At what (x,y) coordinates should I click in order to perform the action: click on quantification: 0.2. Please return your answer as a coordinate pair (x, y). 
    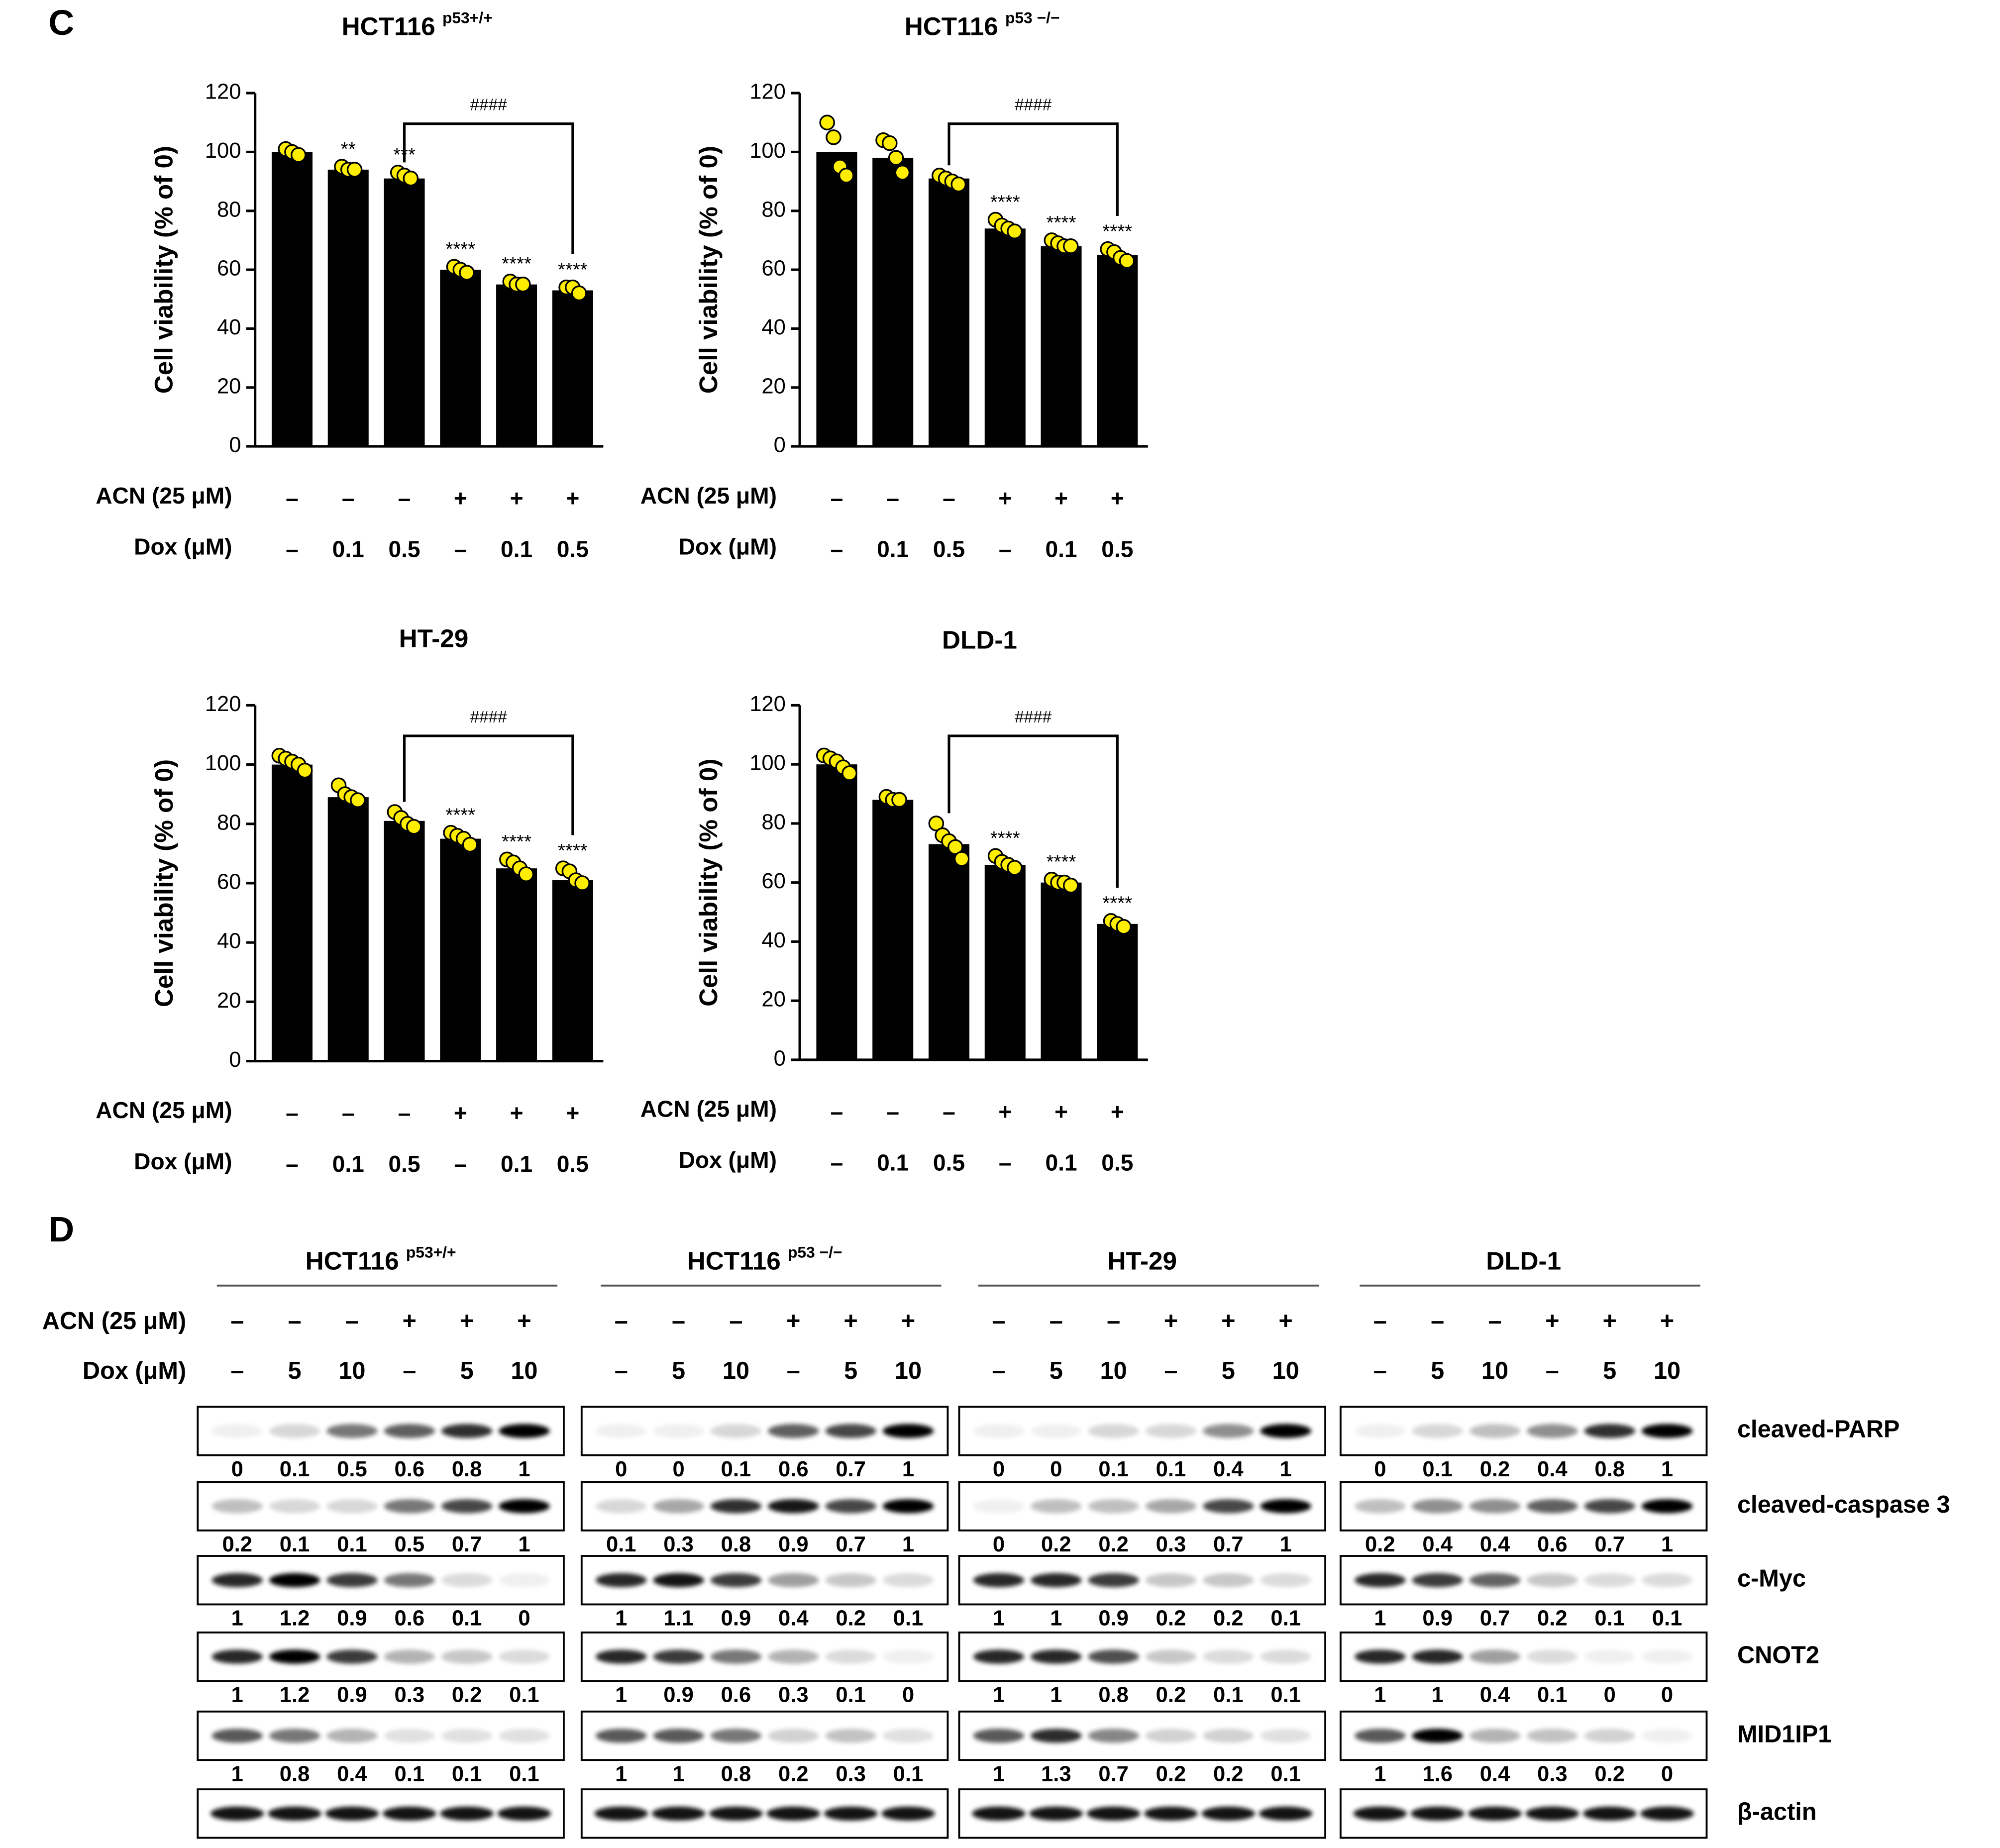
    Looking at the image, I should click on (1228, 1619).